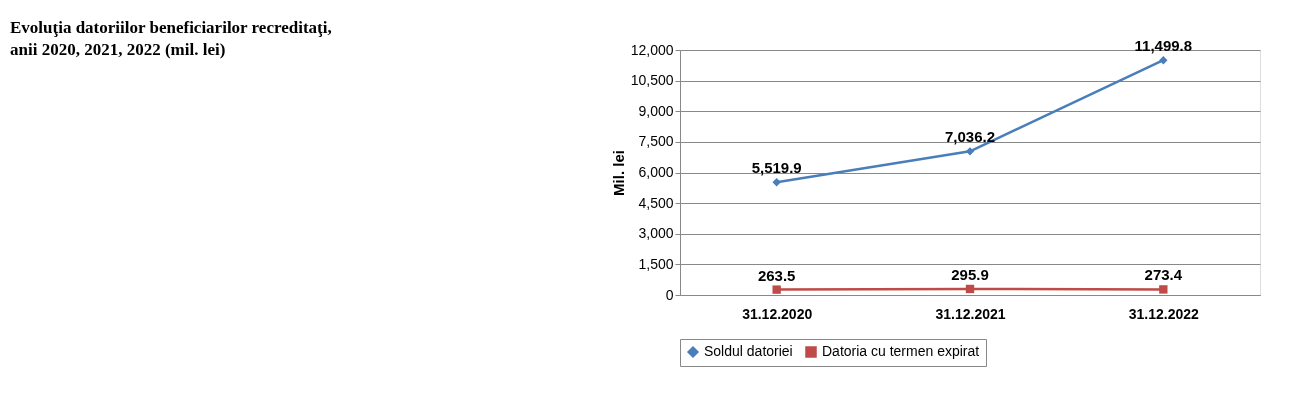 This screenshot has height=419, width=1301. Describe the element at coordinates (652, 80) in the screenshot. I see `y-tick-label: 10,500` at that location.